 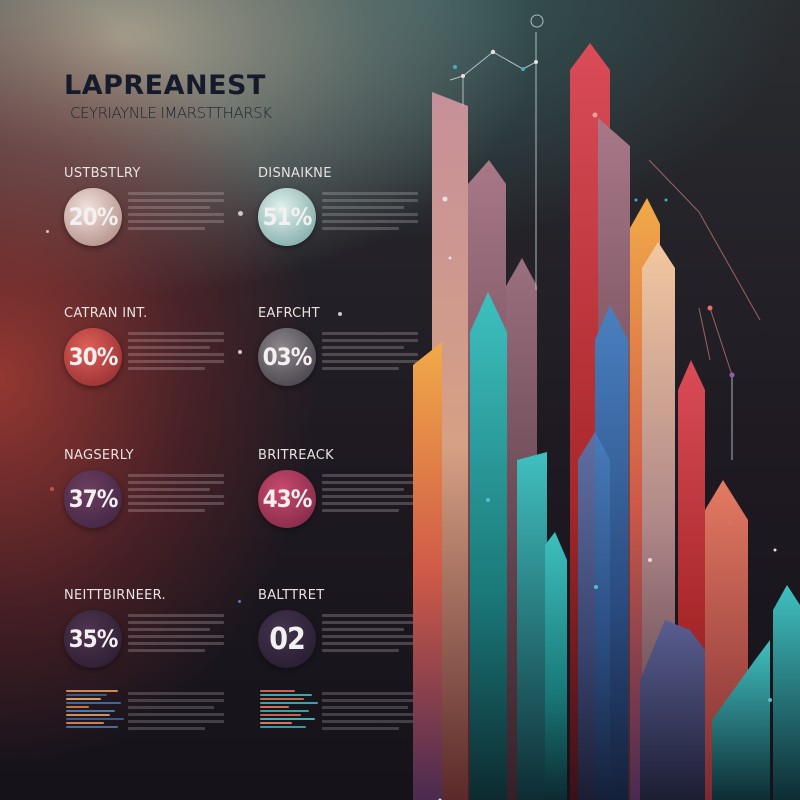 I want to click on stat-label: NEITTBIRNEER., so click(x=115, y=595).